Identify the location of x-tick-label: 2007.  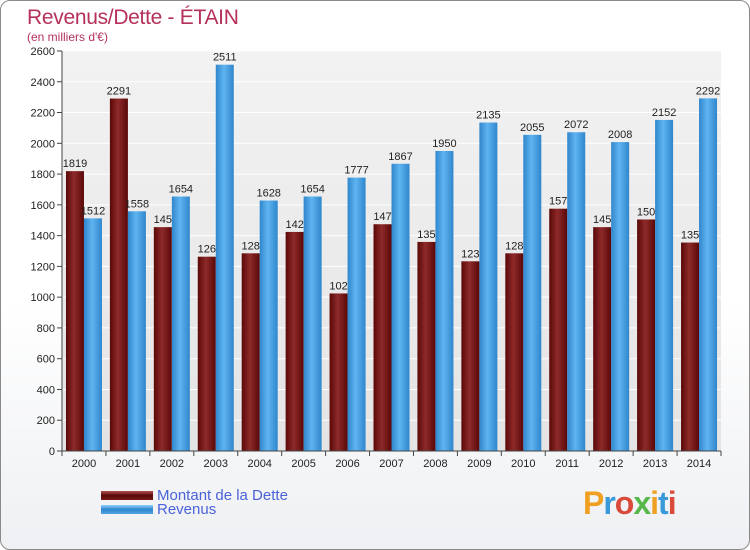
(391, 464).